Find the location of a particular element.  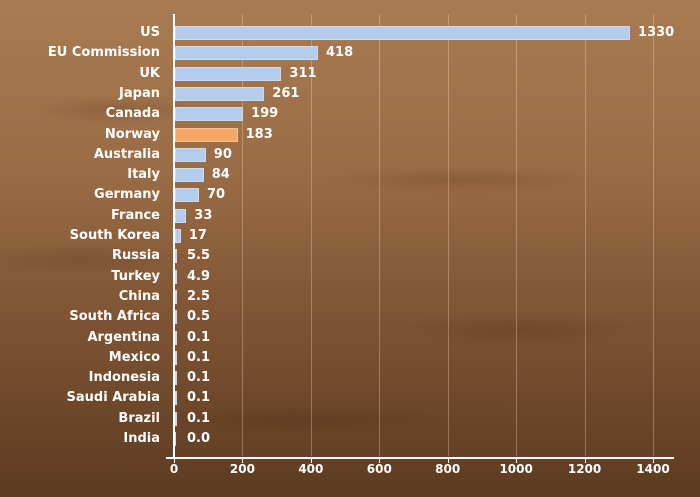

category-label: China is located at coordinates (139, 296).